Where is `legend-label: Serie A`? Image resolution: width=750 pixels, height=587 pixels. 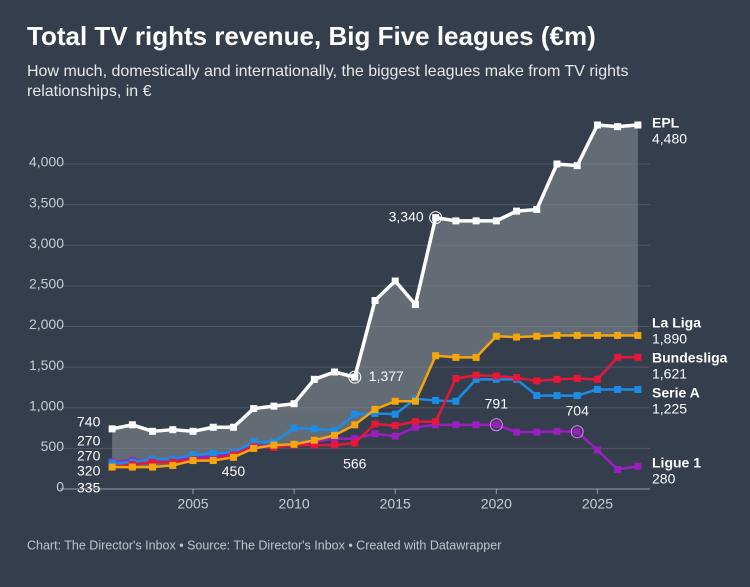
legend-label: Serie A is located at coordinates (676, 393).